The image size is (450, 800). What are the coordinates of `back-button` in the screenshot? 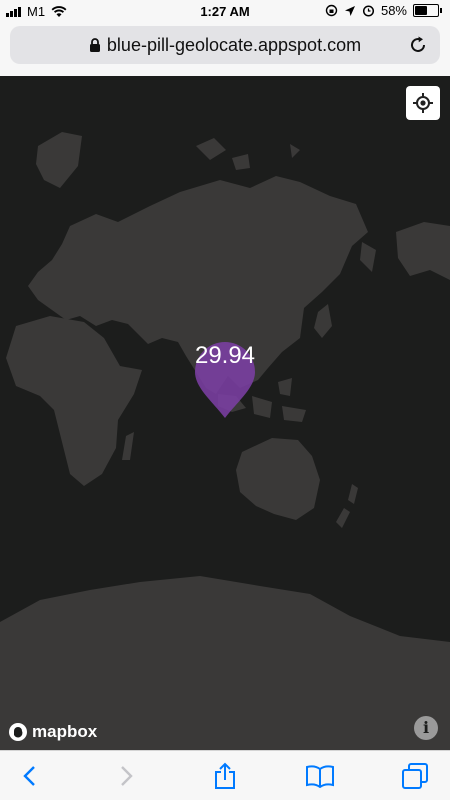 It's located at (29, 776).